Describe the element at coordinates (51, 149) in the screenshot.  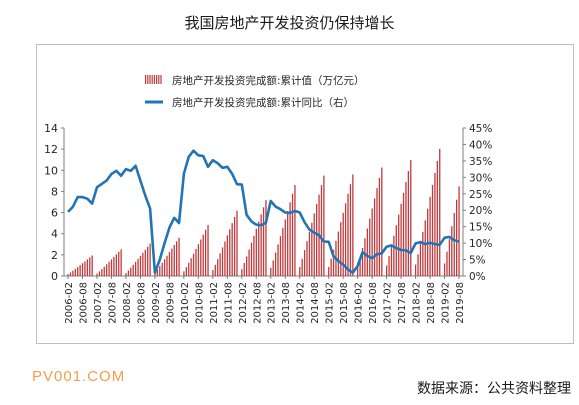
I see `left-axis-tick-label: 12` at that location.